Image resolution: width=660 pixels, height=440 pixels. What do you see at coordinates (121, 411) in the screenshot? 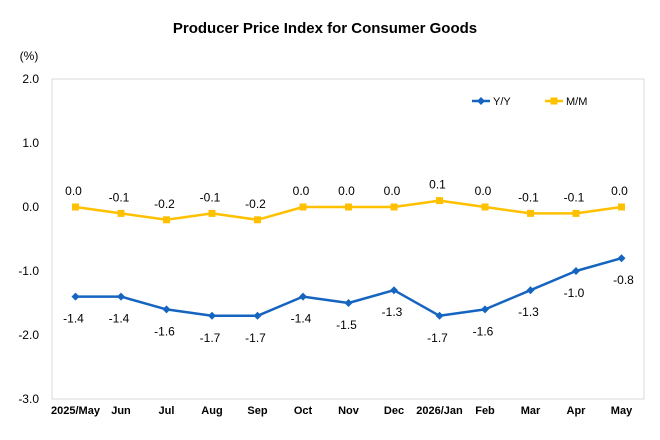
I see `x-tick-label: Jun` at bounding box center [121, 411].